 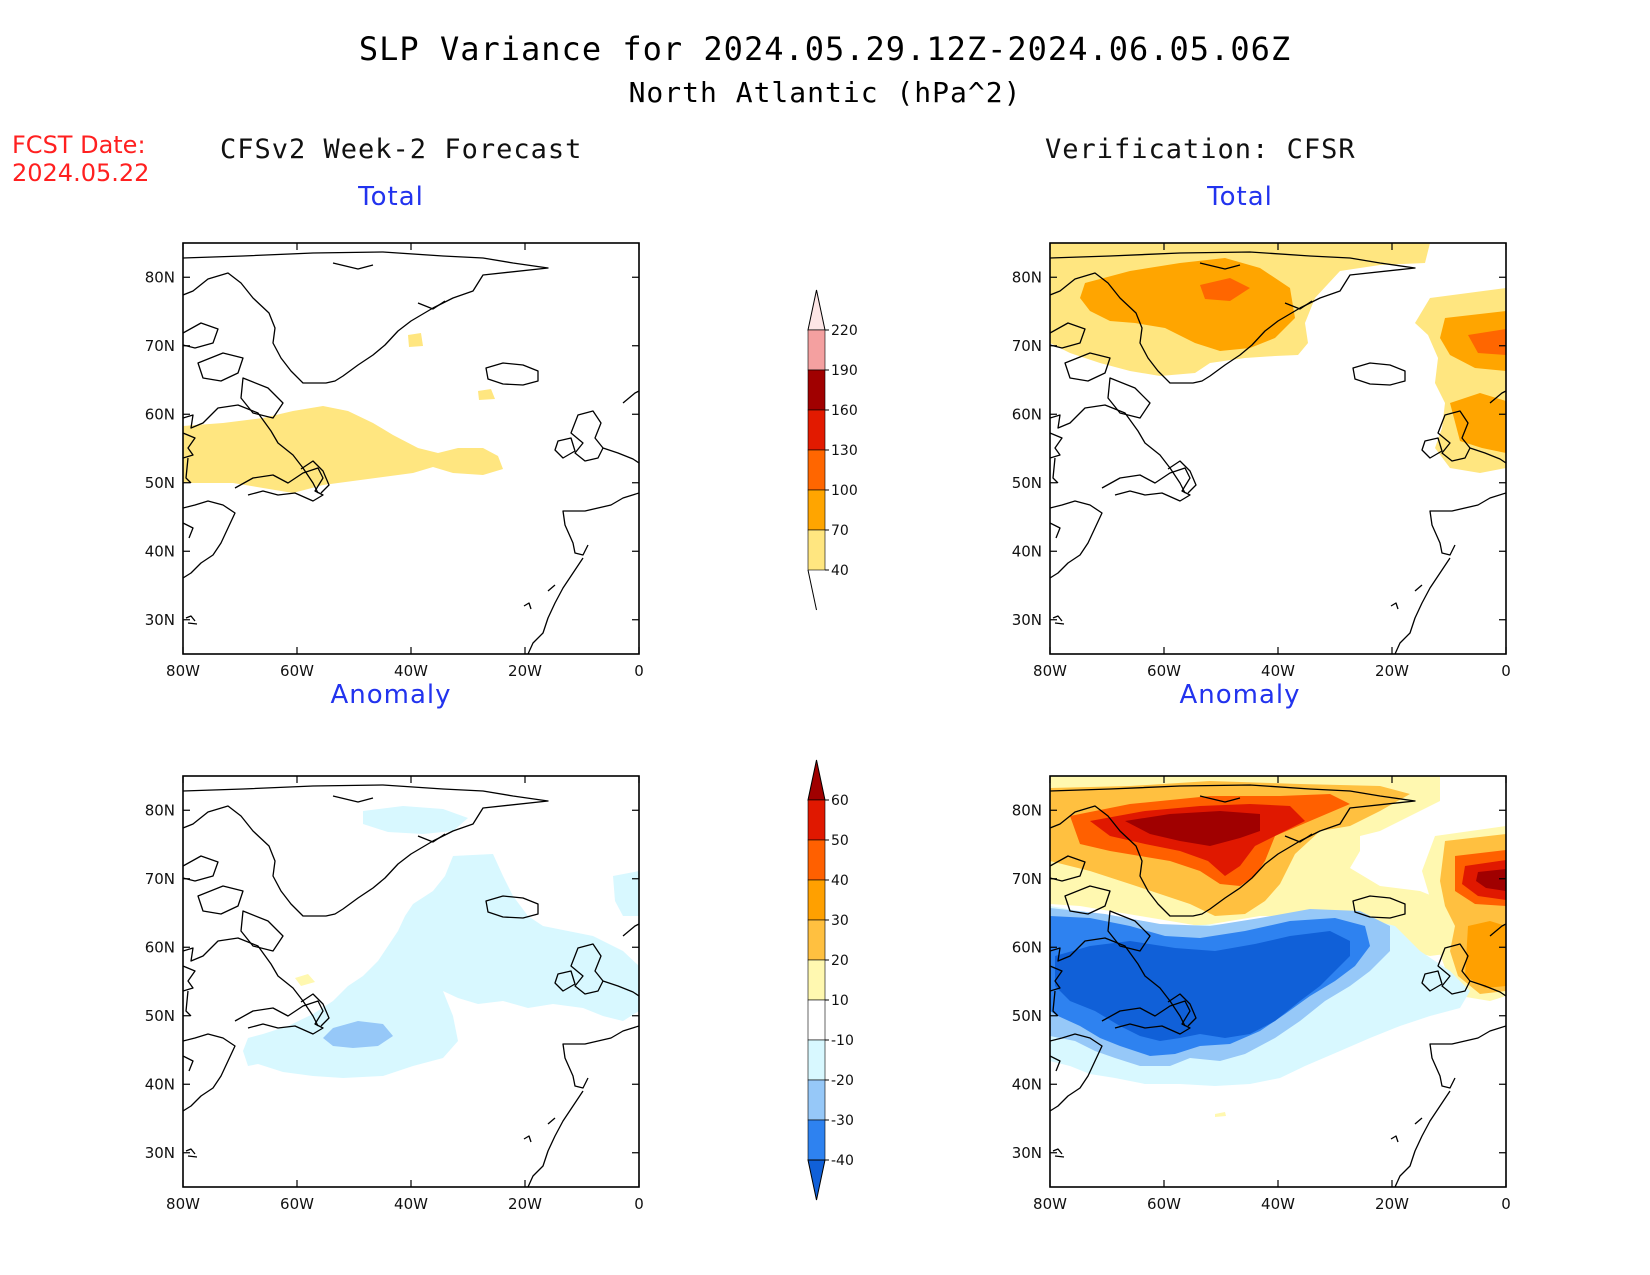 I want to click on map-panel-verification-total: 80N 70N 60N 50N 40N 30N 80W 60W 40W 20W 0, so click(x=1261, y=461).